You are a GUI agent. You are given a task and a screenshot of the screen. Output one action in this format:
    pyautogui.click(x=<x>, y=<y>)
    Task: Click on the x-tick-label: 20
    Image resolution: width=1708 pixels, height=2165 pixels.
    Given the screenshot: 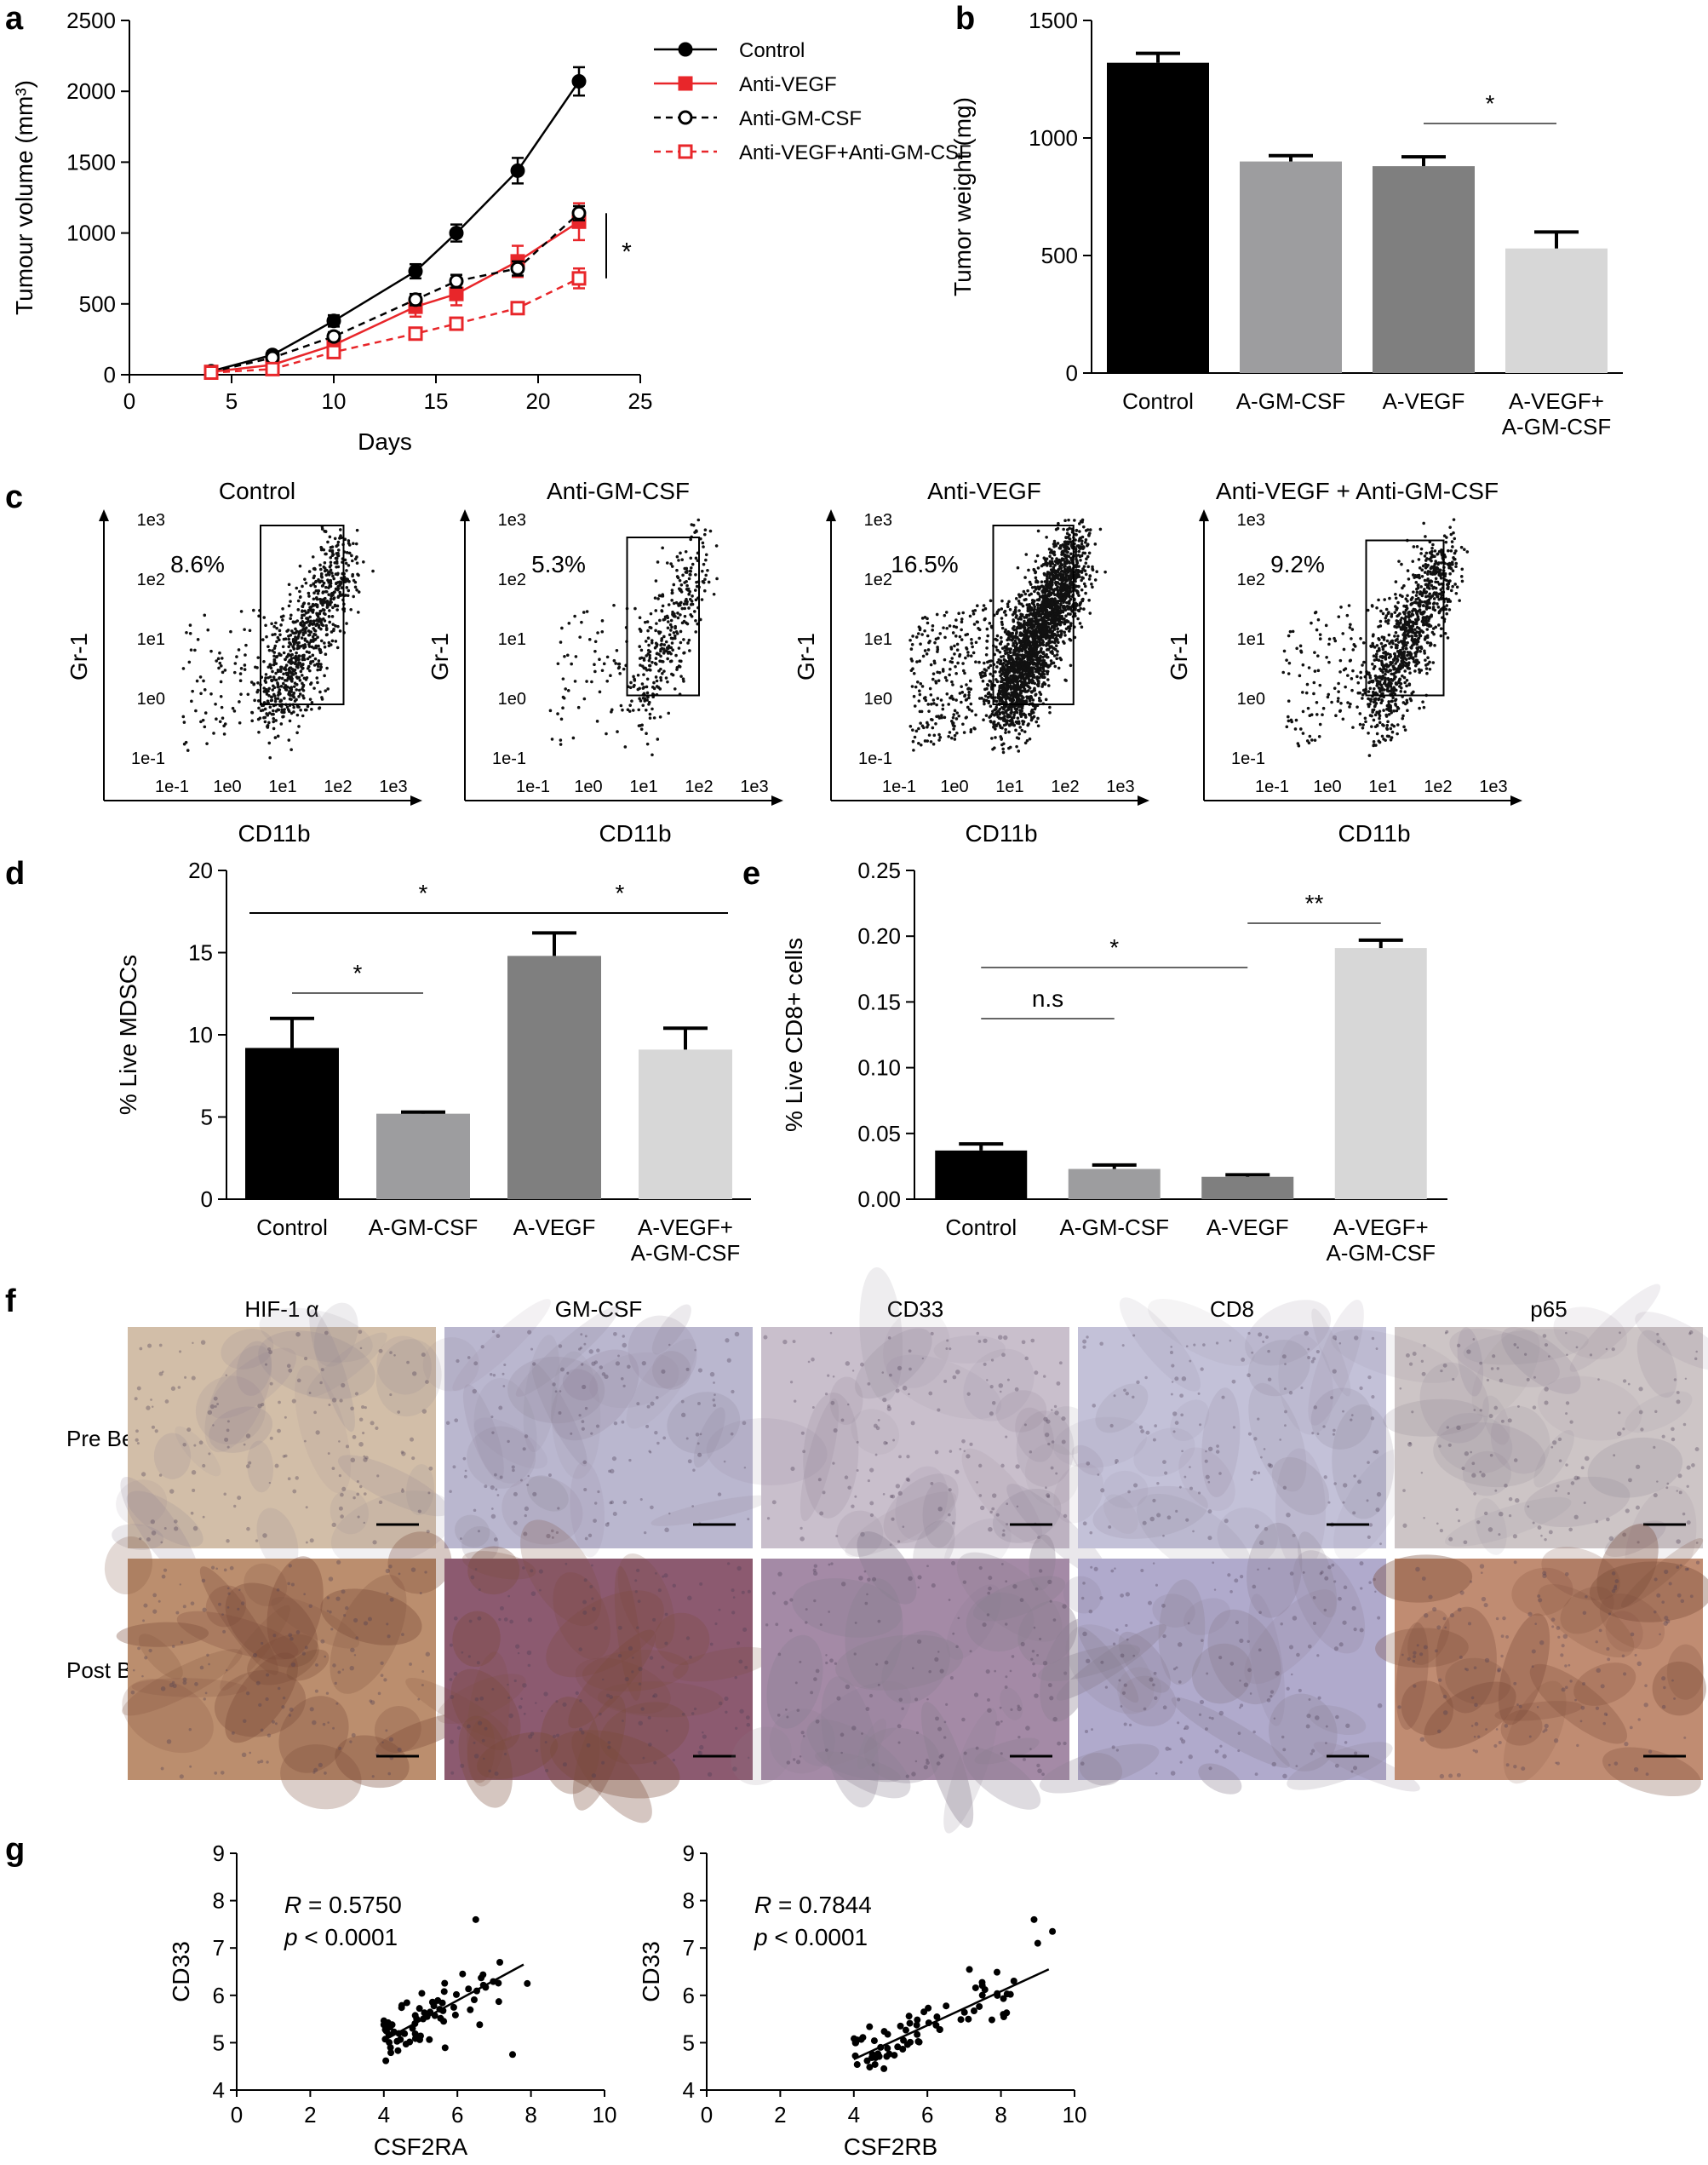 What is the action you would take?
    pyautogui.click(x=538, y=401)
    